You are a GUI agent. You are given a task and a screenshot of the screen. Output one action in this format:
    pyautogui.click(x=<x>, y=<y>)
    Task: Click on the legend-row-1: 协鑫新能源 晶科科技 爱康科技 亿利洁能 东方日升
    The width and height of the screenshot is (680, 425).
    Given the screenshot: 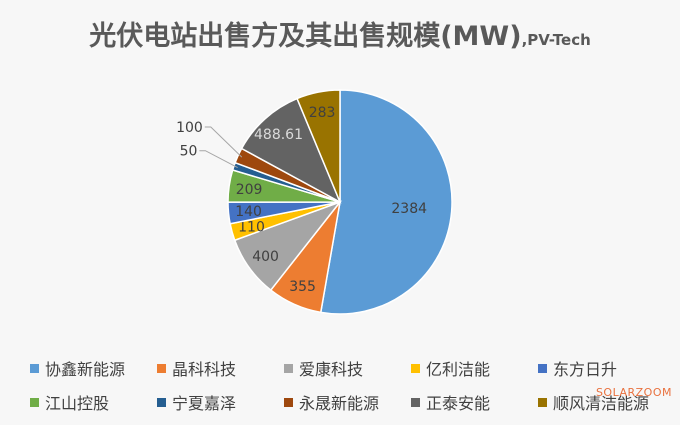 What is the action you would take?
    pyautogui.click(x=350, y=368)
    